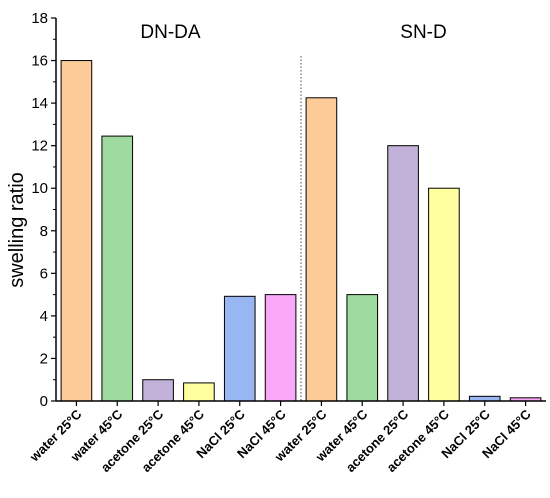 Image resolution: width=550 pixels, height=498 pixels. What do you see at coordinates (17, 230) in the screenshot?
I see `y-axis-title: swelling ratio` at bounding box center [17, 230].